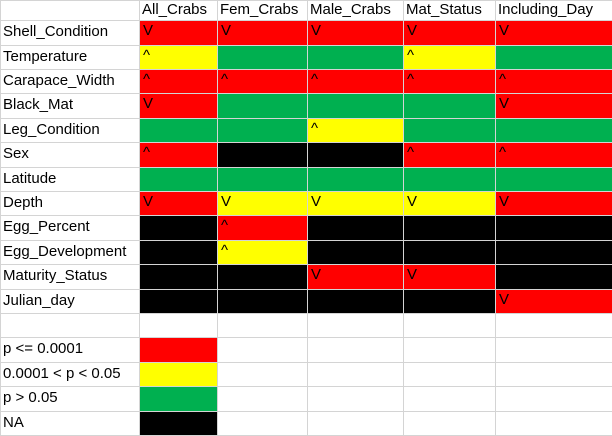  What do you see at coordinates (70, 155) in the screenshot?
I see `row-label: Sex` at bounding box center [70, 155].